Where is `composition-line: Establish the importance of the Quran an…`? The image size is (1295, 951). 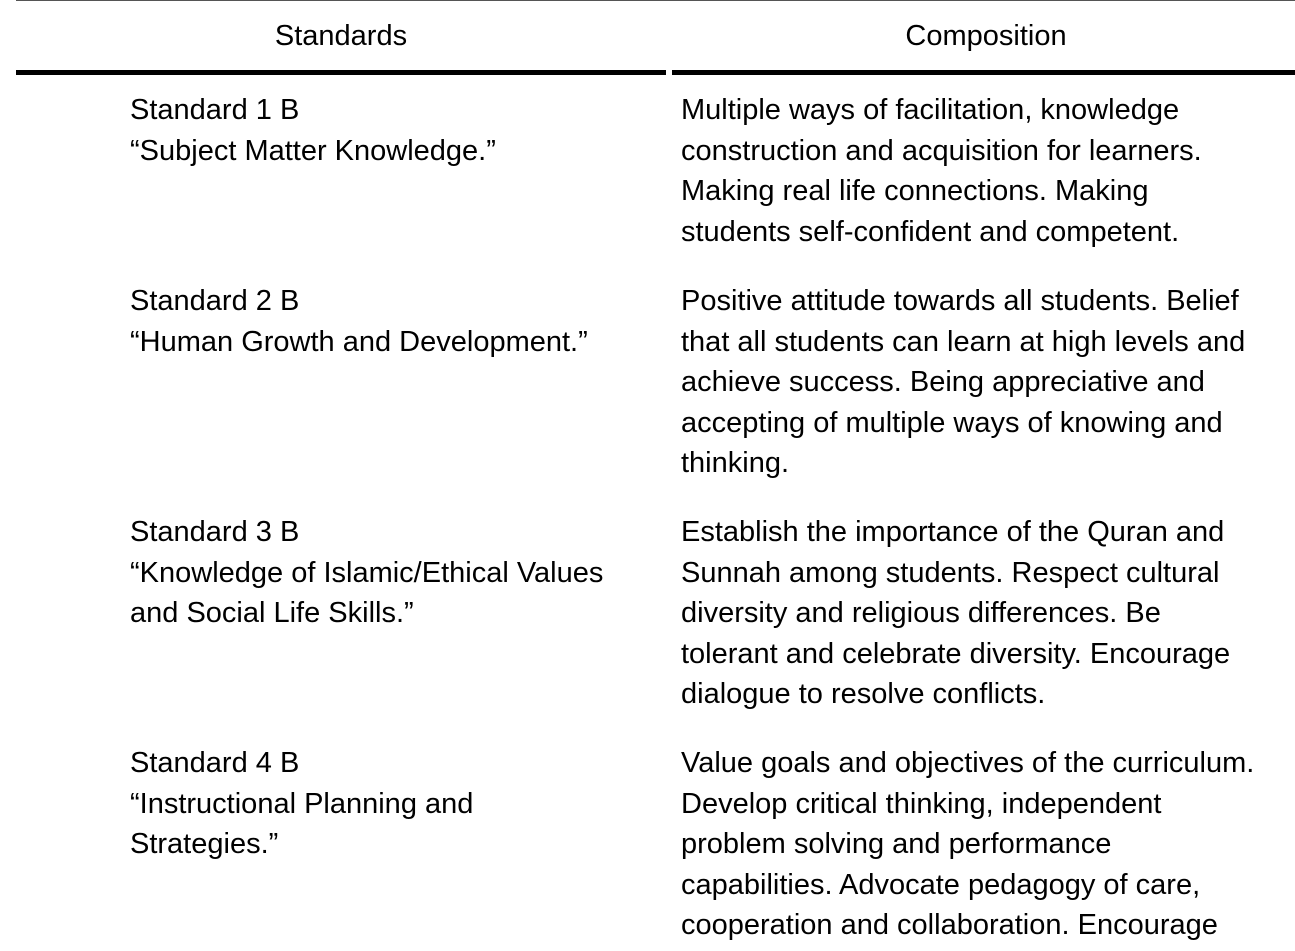 composition-line: Establish the importance of the Quran an… is located at coordinates (953, 532).